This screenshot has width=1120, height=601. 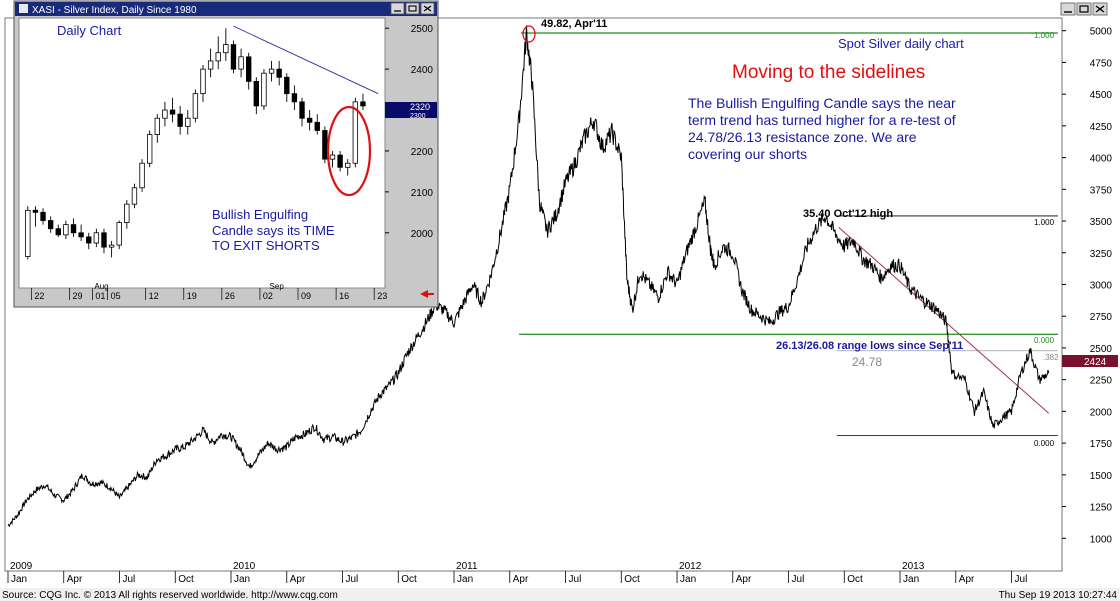 I want to click on inset-price-badge-text-2: 2300, so click(x=418, y=116).